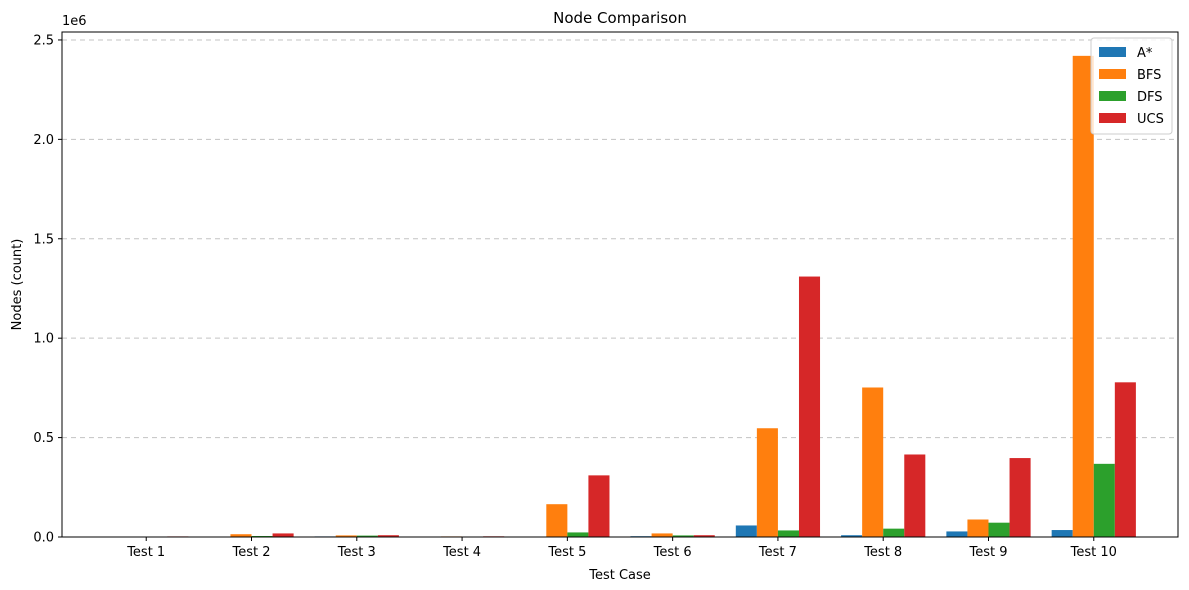 The image size is (1189, 590). What do you see at coordinates (43, 339) in the screenshot?
I see `y-tick-label: 1.0` at bounding box center [43, 339].